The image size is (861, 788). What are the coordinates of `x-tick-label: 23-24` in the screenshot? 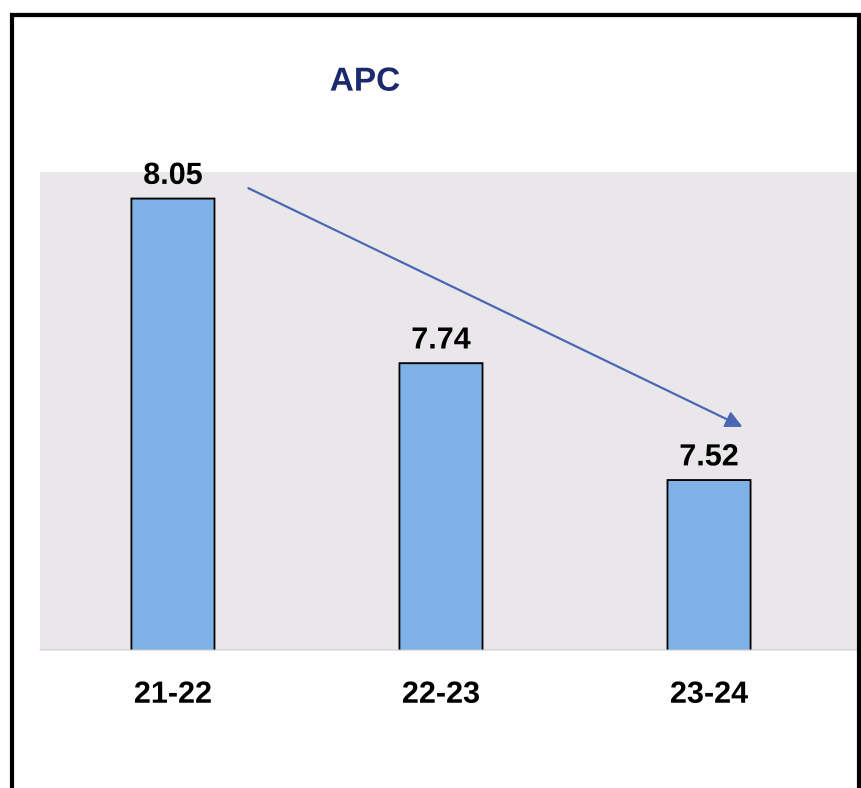 It's located at (709, 692).